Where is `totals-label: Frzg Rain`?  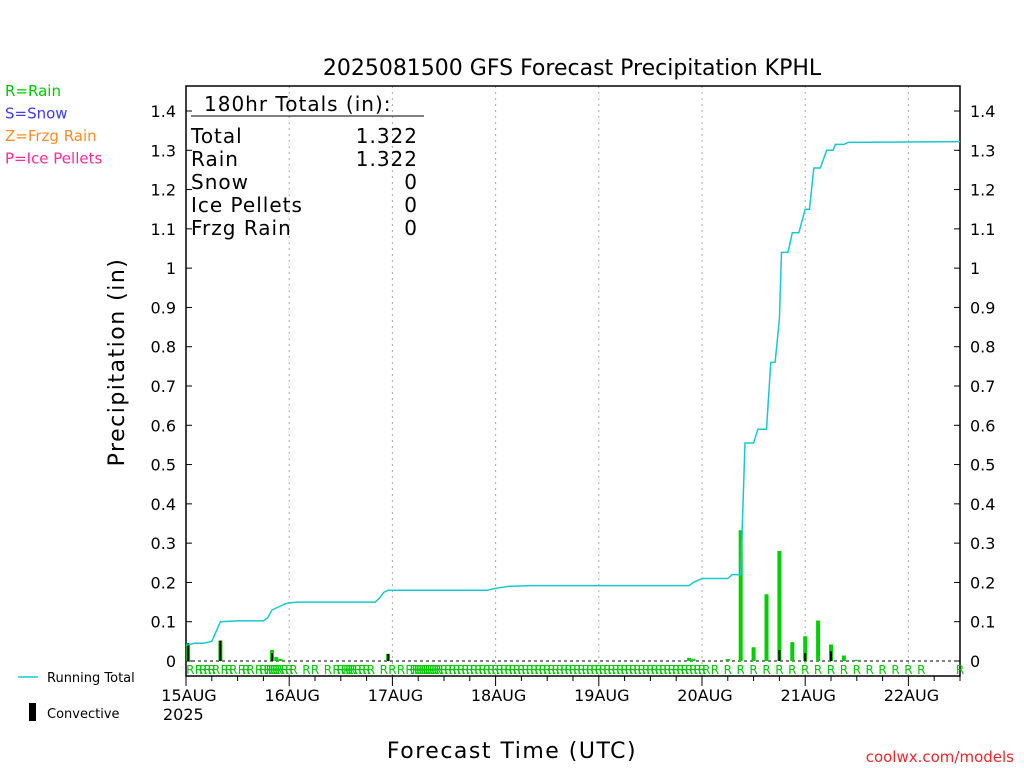 totals-label: Frzg Rain is located at coordinates (241, 228).